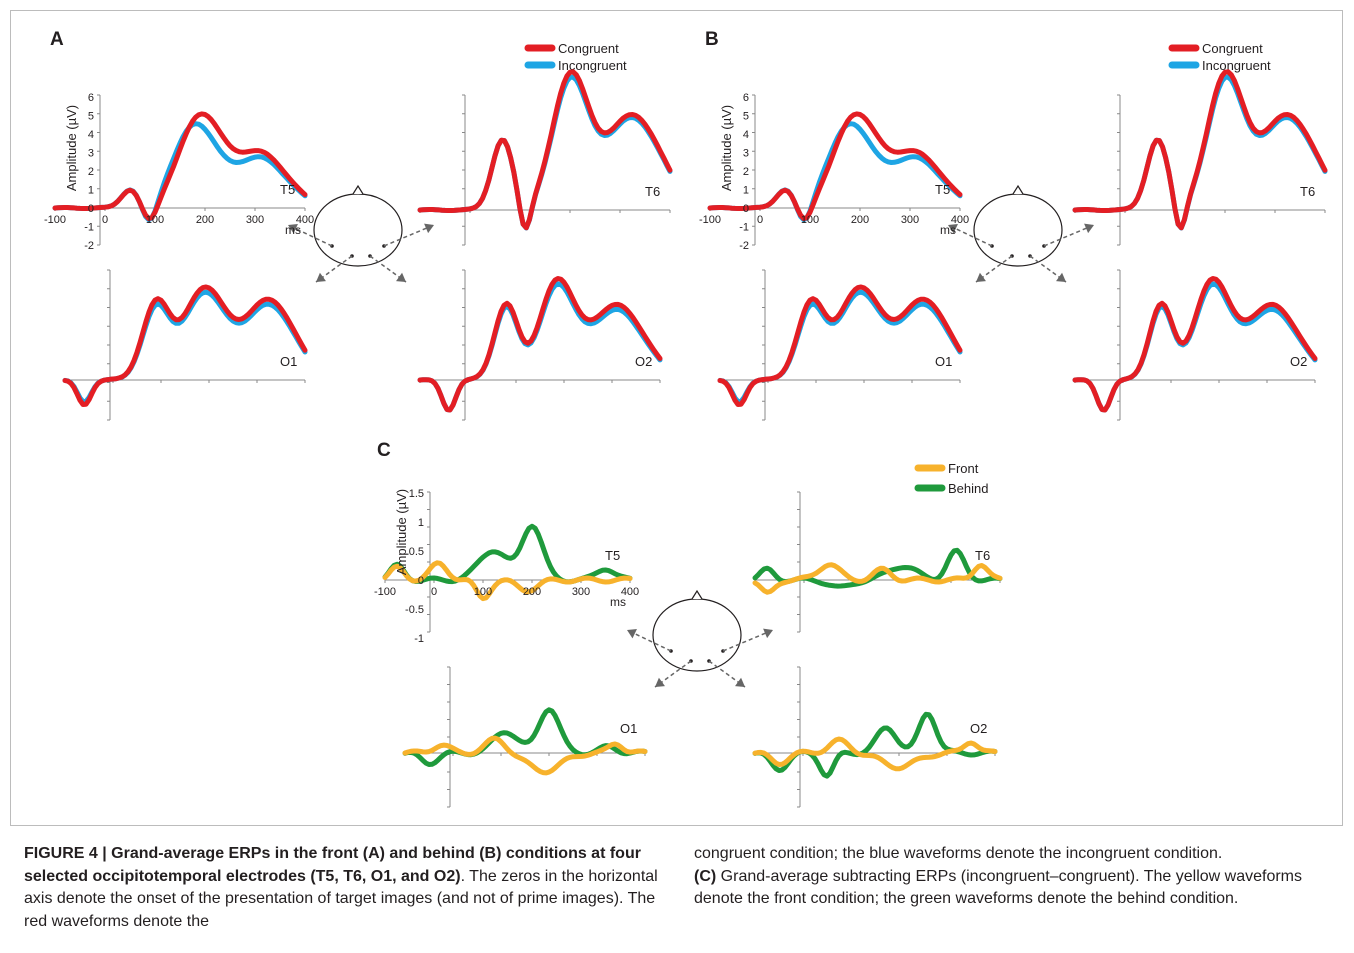 Image resolution: width=1354 pixels, height=953 pixels. What do you see at coordinates (288, 361) in the screenshot?
I see `electrode-label: O1` at bounding box center [288, 361].